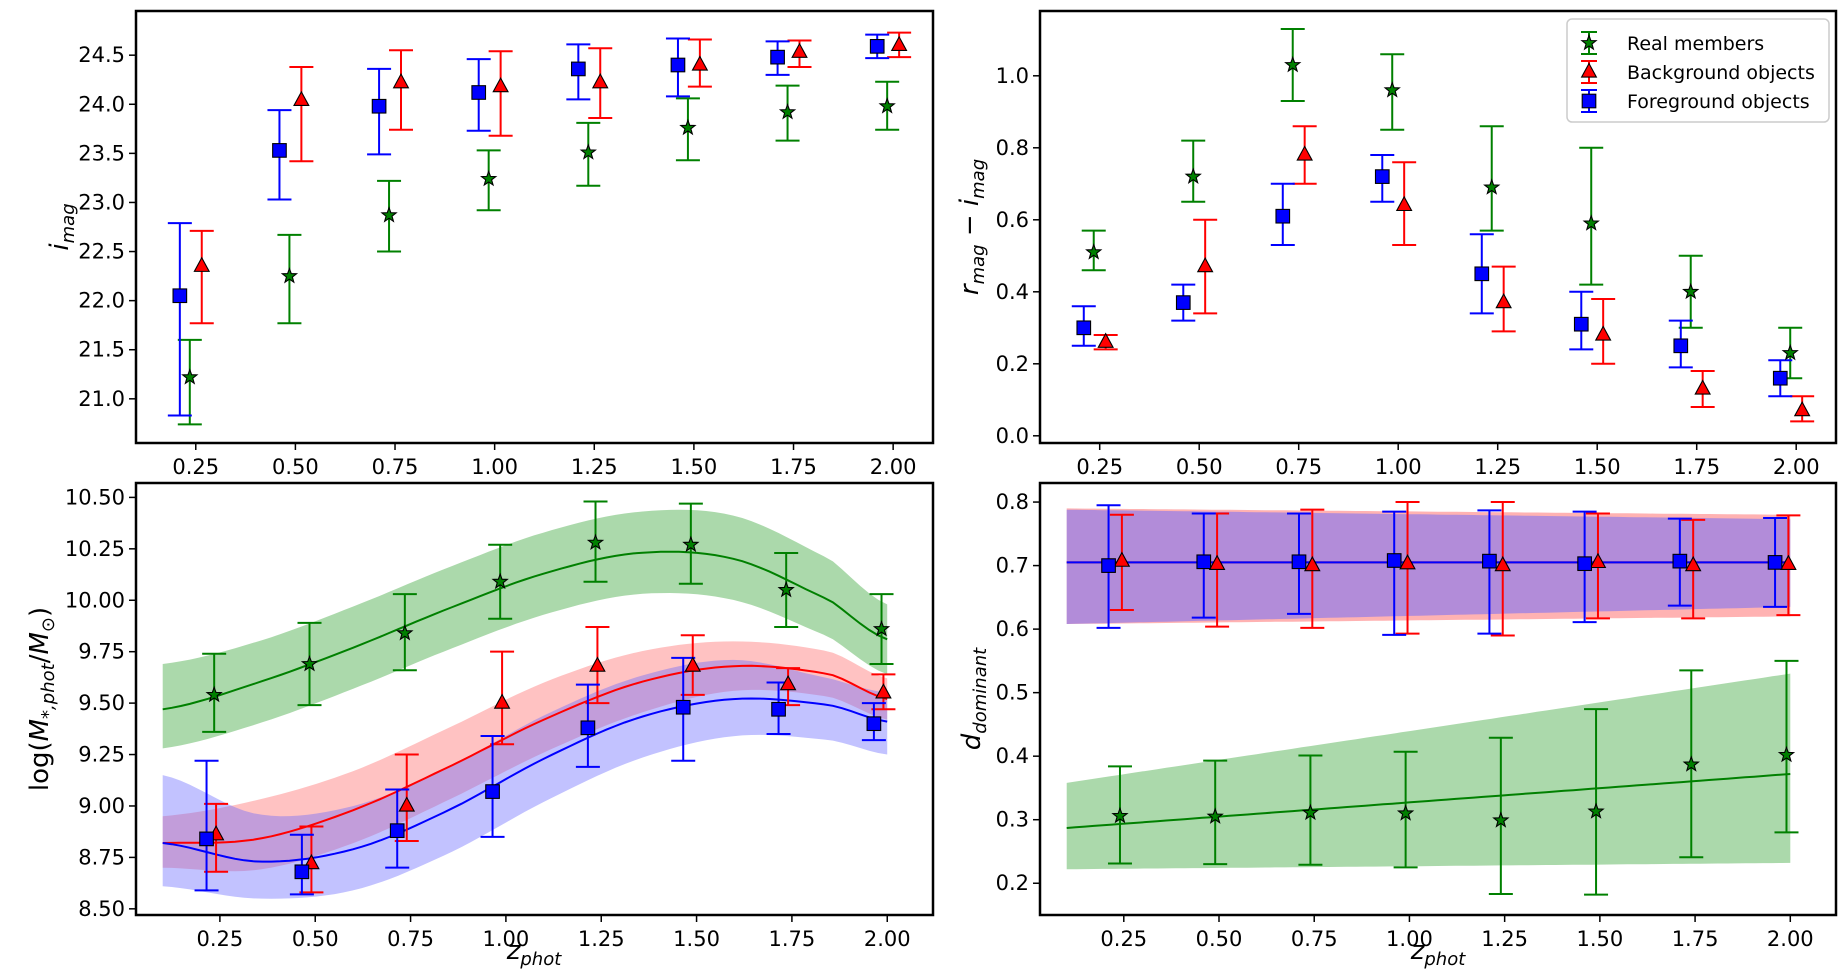 Image resolution: width=1846 pixels, height=977 pixels. Describe the element at coordinates (525, 629) in the screenshot. I see `band-members` at that location.